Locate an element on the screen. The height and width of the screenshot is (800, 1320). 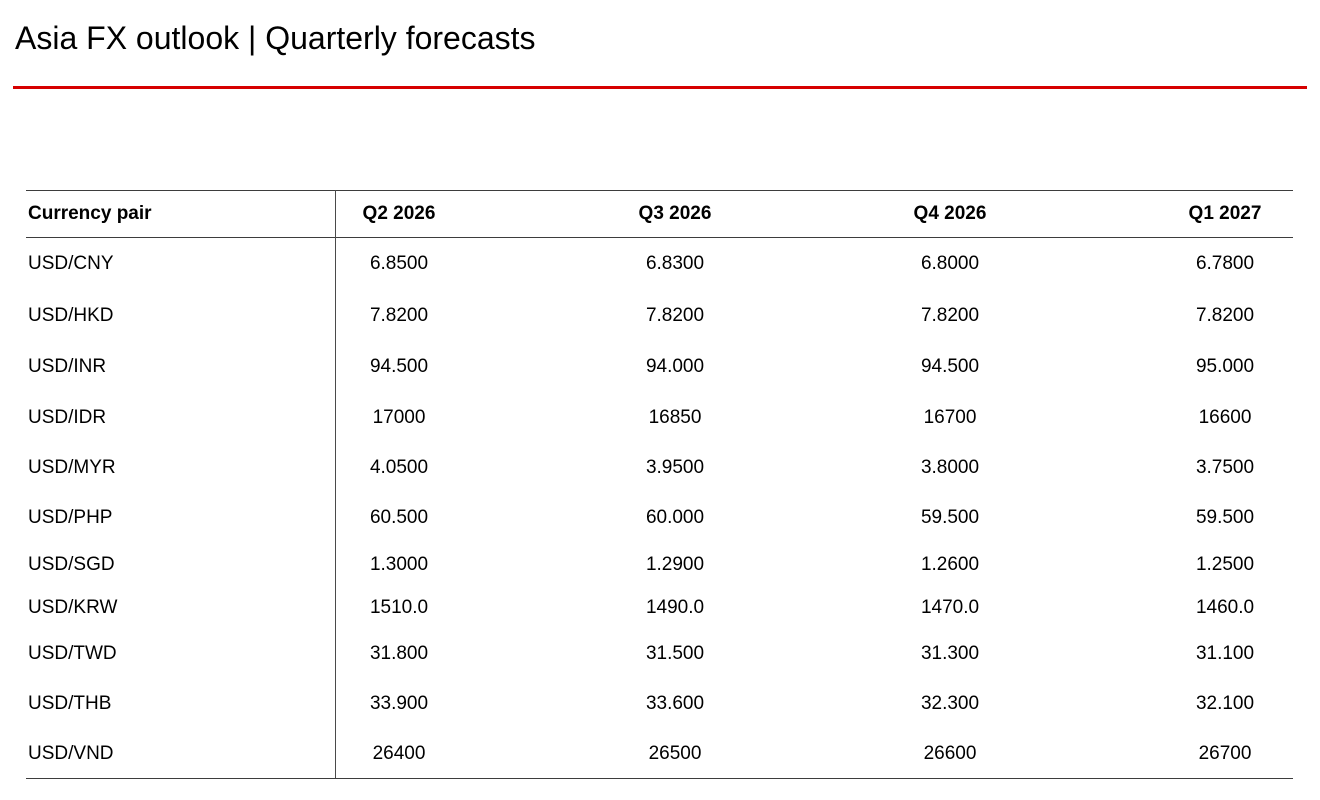
forecast-value-q2: 4.0500 is located at coordinates (399, 467).